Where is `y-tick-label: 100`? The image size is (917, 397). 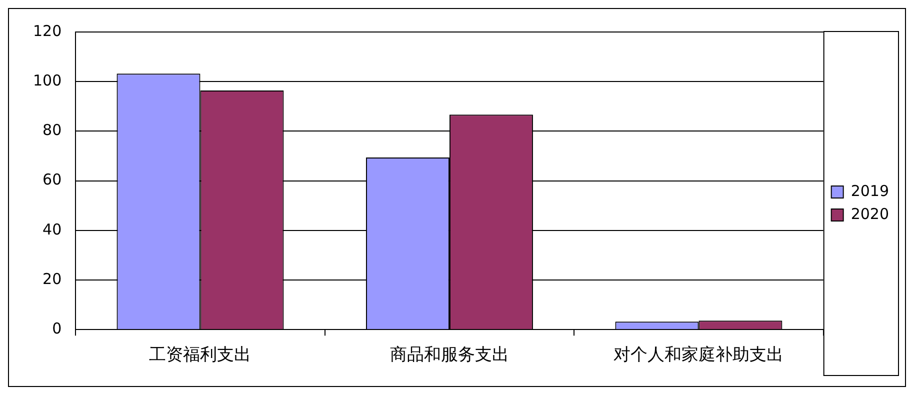 y-tick-label: 100 is located at coordinates (47, 80).